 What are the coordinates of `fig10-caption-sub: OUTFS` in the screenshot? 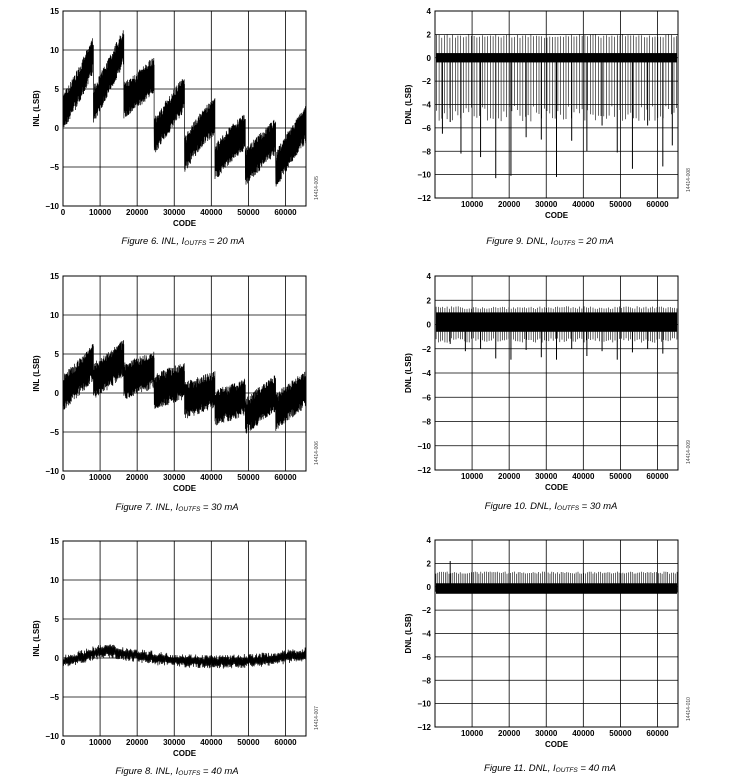 It's located at (568, 508).